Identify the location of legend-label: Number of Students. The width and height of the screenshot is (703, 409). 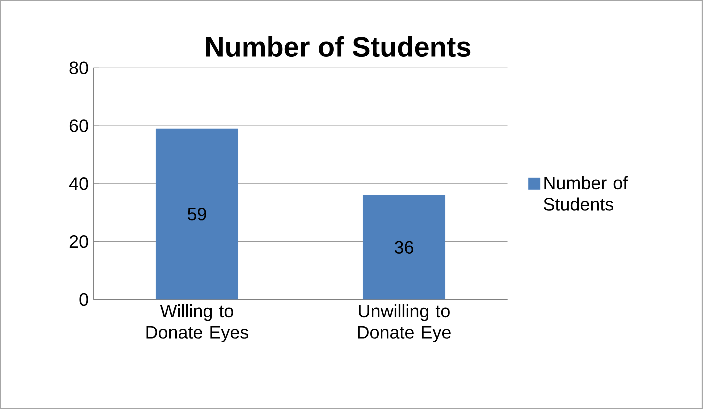
(586, 193).